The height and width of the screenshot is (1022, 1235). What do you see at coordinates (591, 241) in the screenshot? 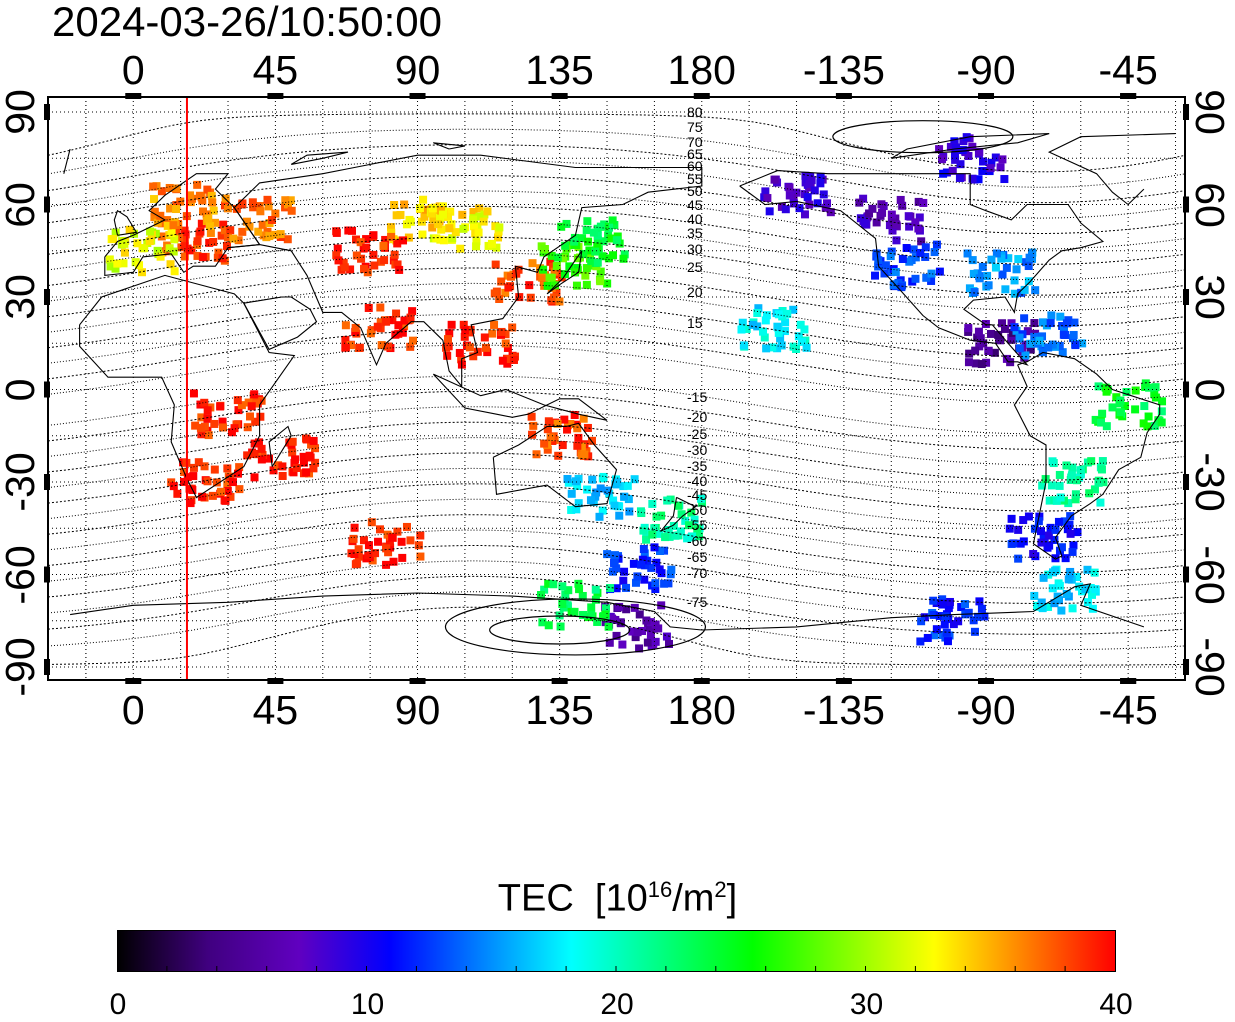
I see `tec-cluster-kamchatka` at bounding box center [591, 241].